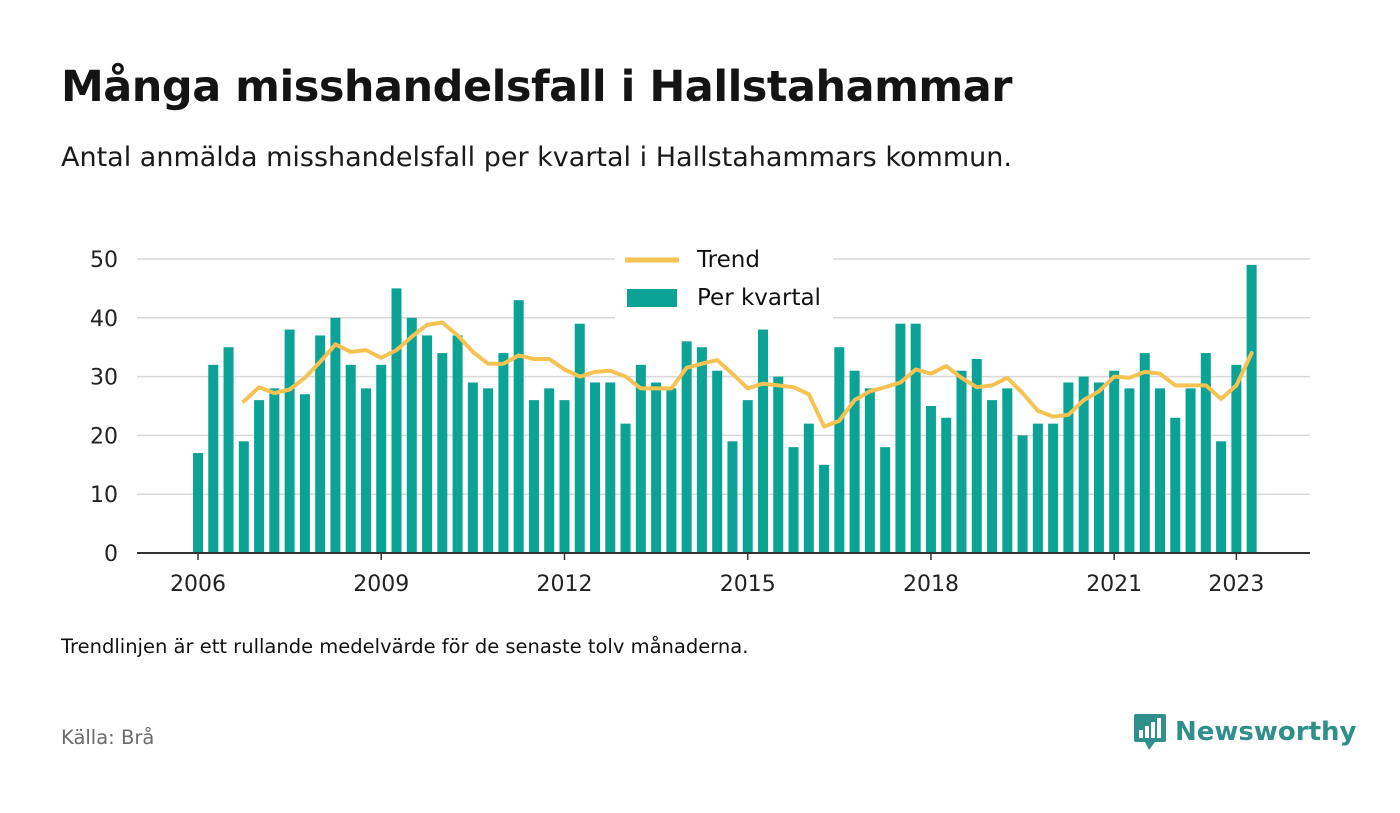 The height and width of the screenshot is (813, 1400). I want to click on brand-logo: Newsworthy, so click(1244, 732).